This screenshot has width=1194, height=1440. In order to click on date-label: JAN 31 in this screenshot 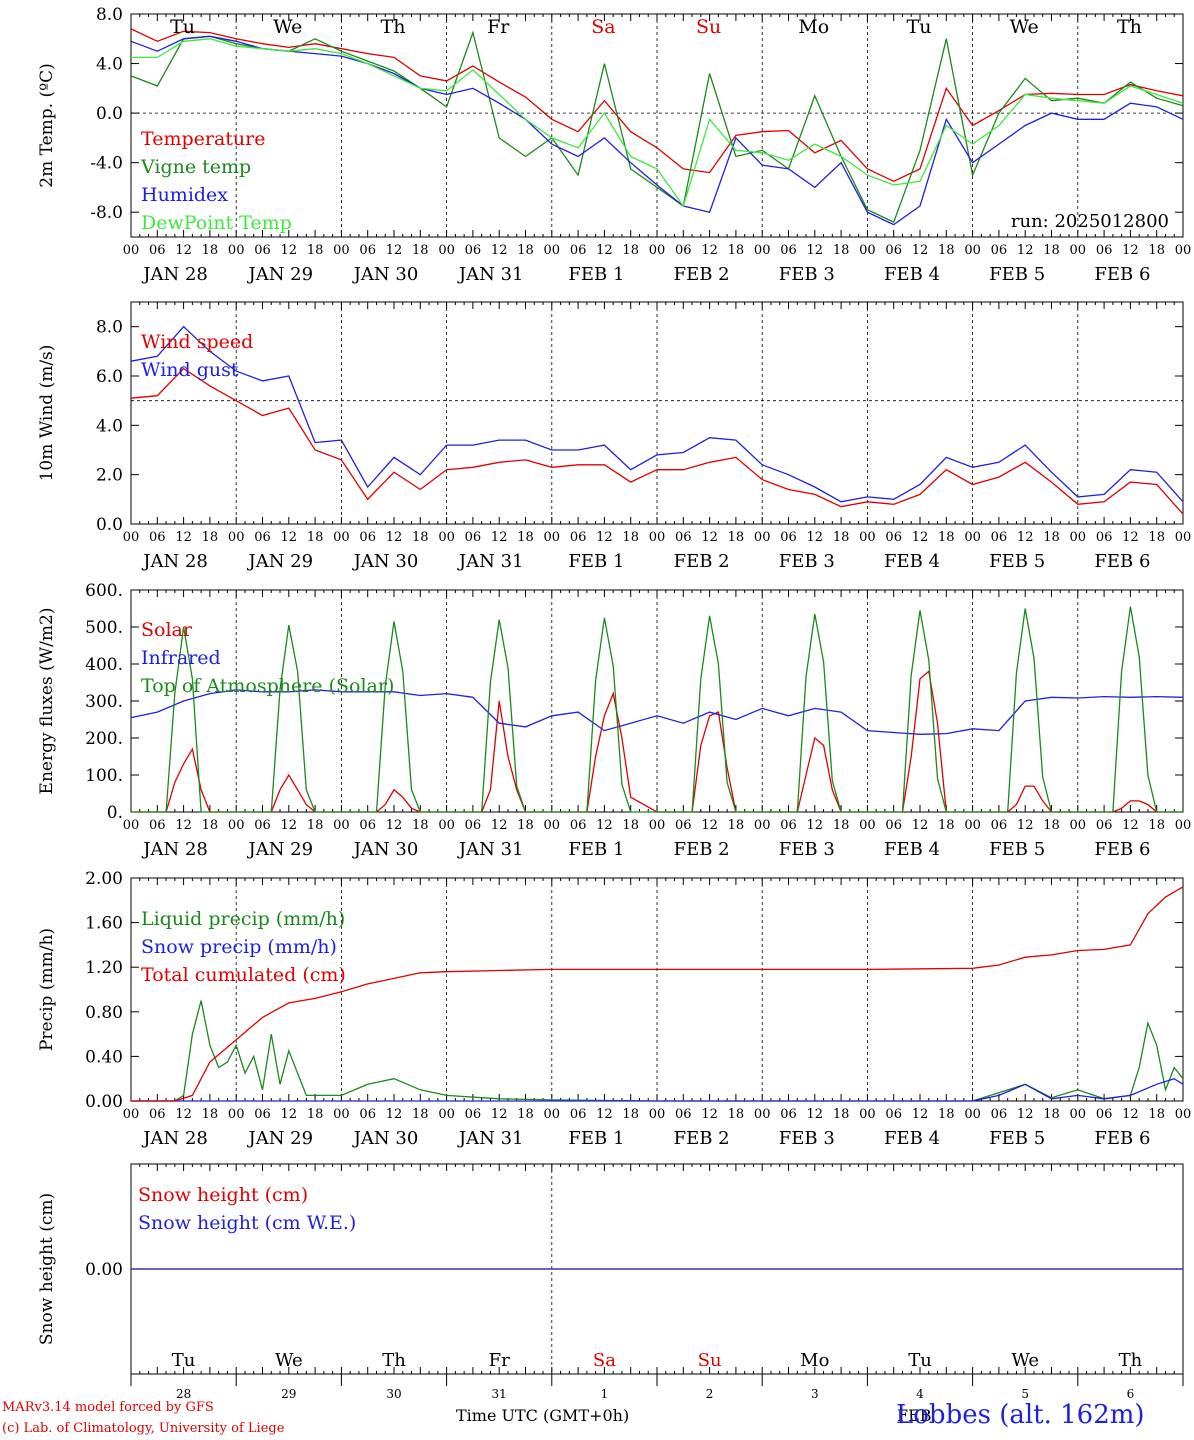, I will do `click(490, 849)`.